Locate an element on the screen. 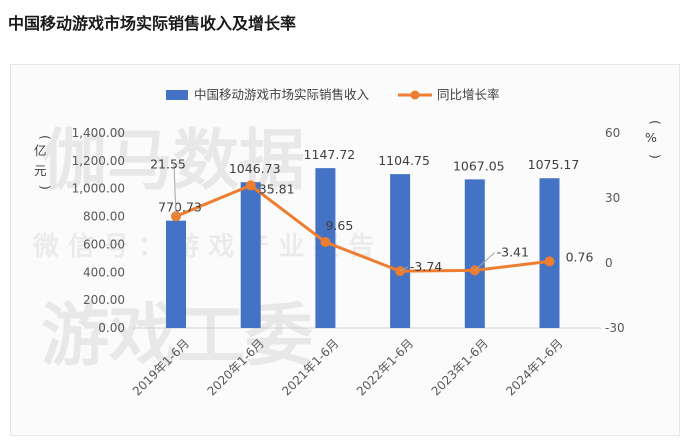 The height and width of the screenshot is (441, 688). bar-value-label: 1104.75 is located at coordinates (404, 160).